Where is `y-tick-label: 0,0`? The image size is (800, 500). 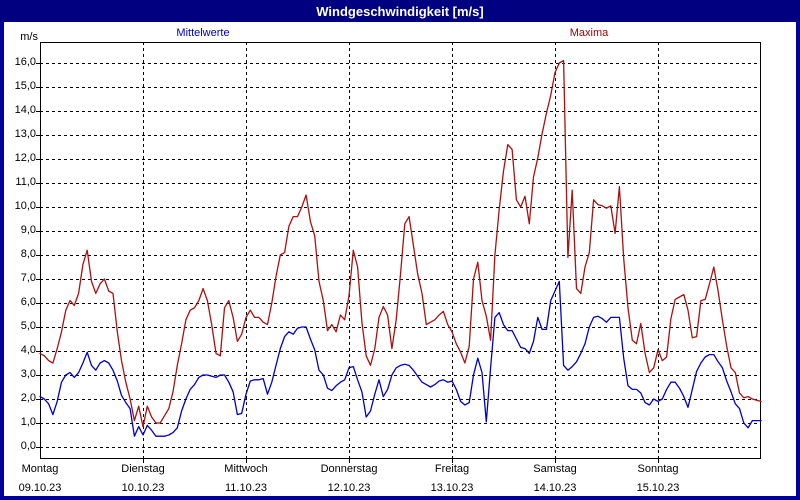 y-tick-label: 0,0 is located at coordinates (28, 446).